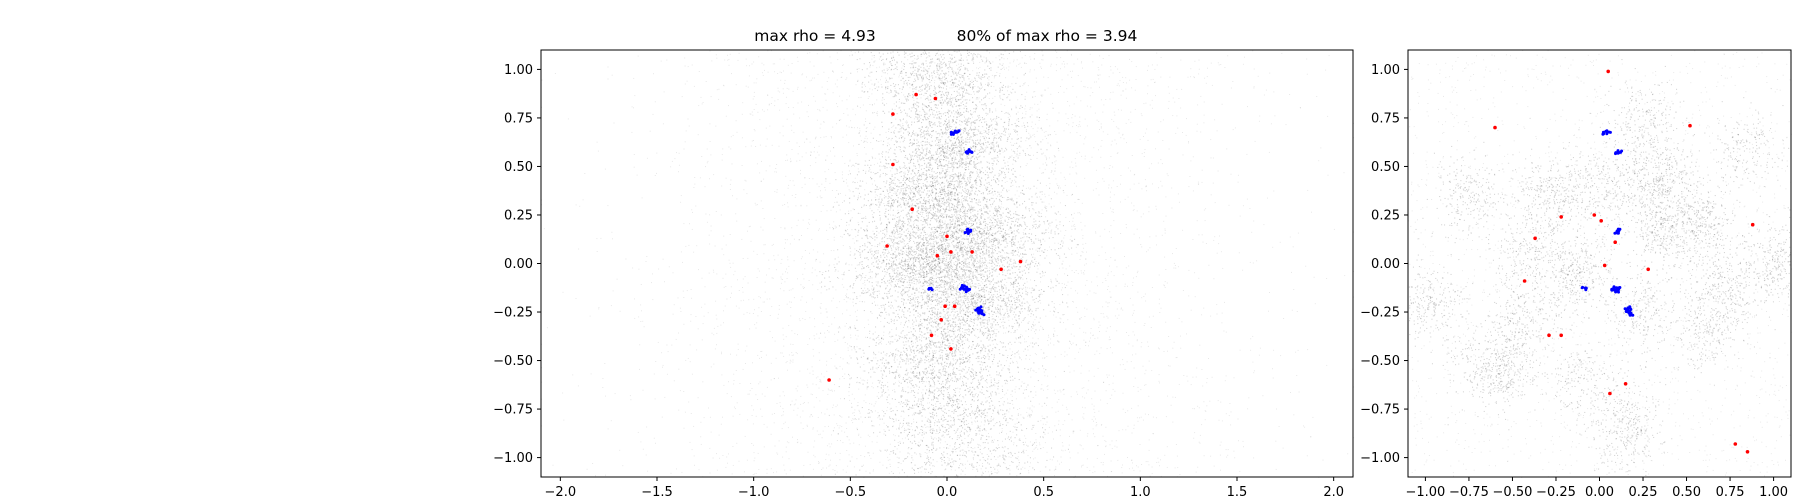  What do you see at coordinates (814, 36) in the screenshot?
I see `title-max-rho: max rho = 4.93` at bounding box center [814, 36].